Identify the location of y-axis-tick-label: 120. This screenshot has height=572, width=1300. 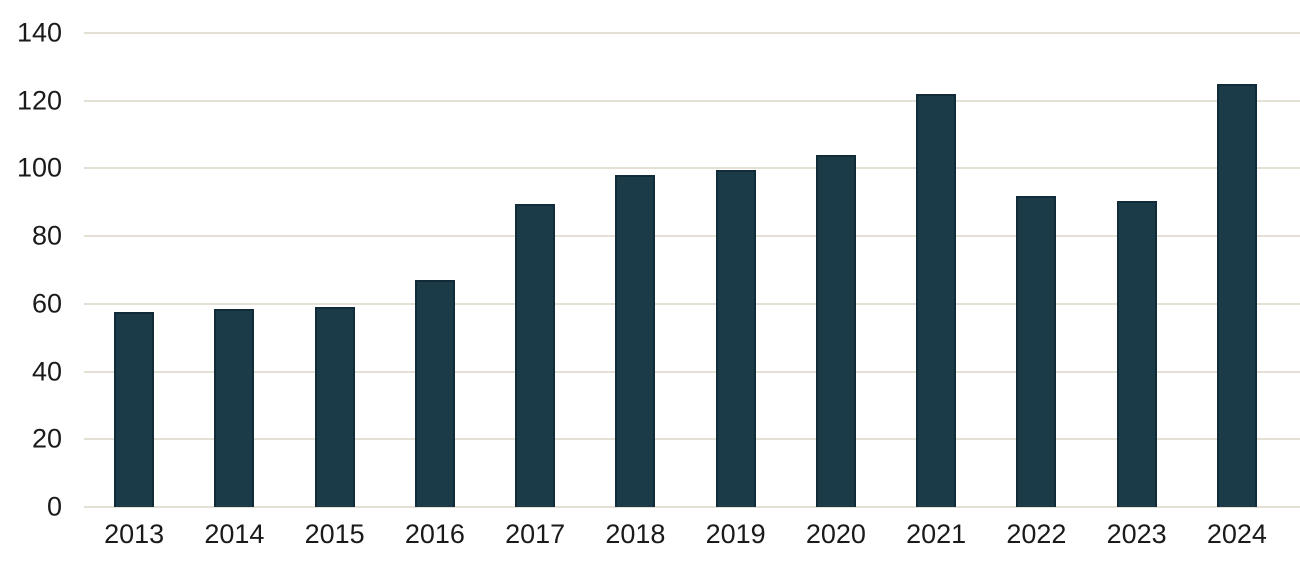
(39, 100).